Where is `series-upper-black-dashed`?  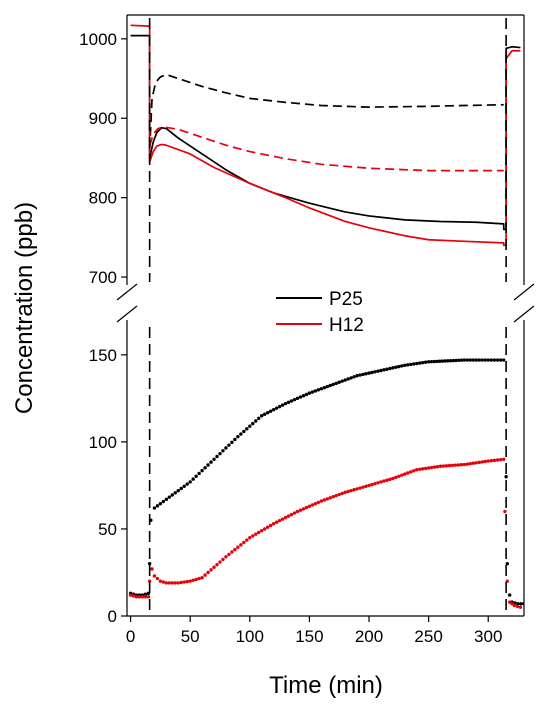 series-upper-black-dashed is located at coordinates (326, 112).